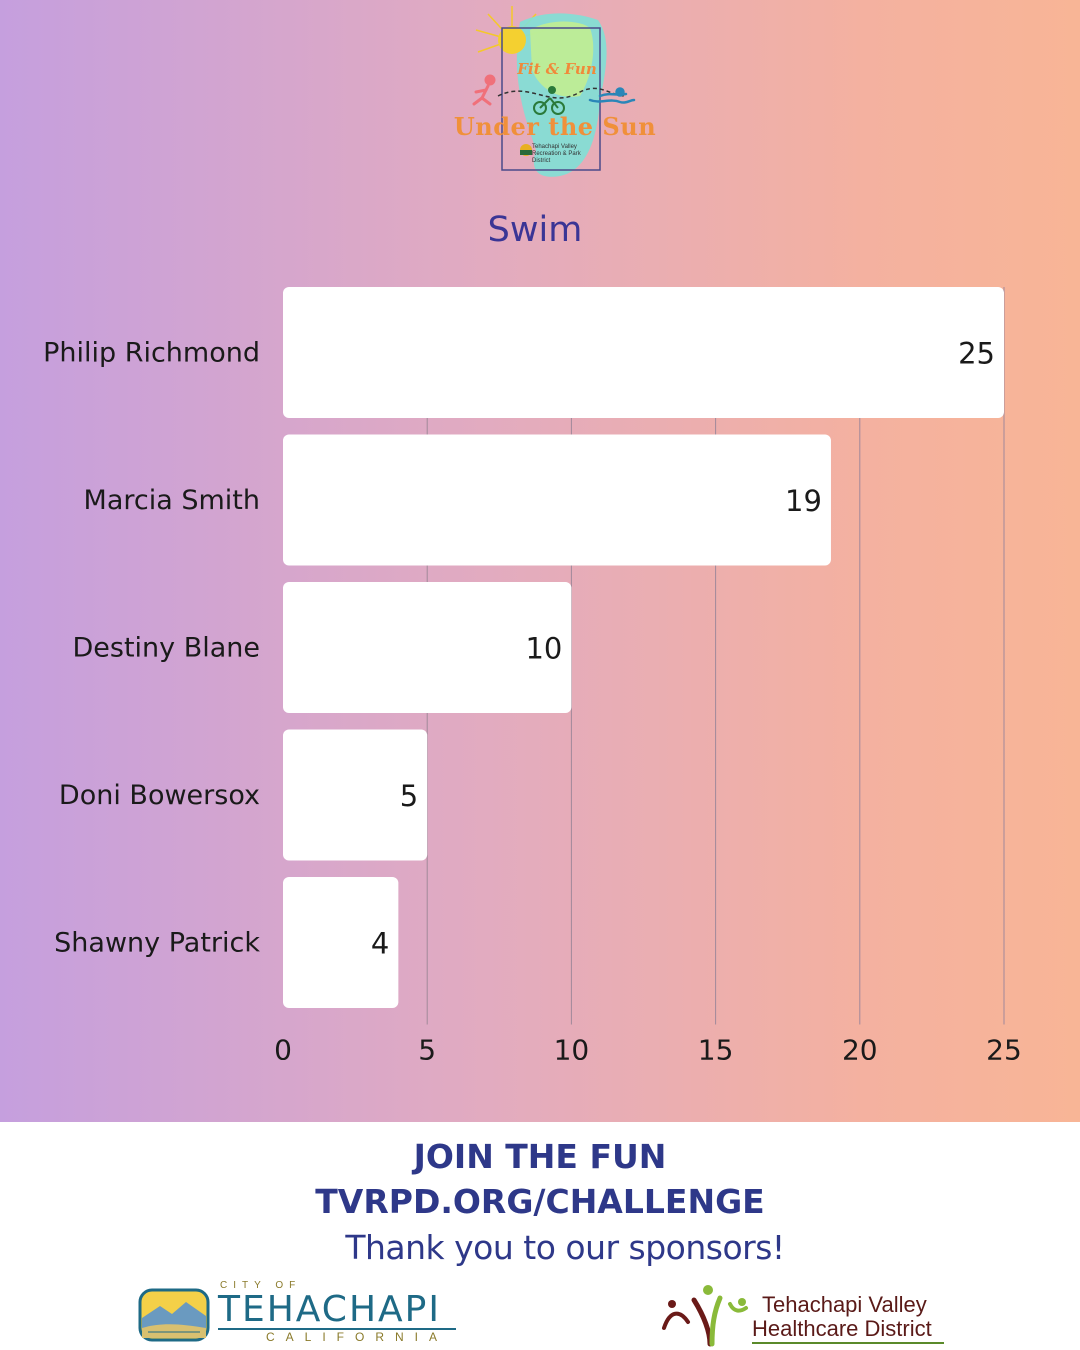 Image resolution: width=1080 pixels, height=1350 pixels. I want to click on healthcare-line1-text: Tehachapi Valley, so click(844, 1304).